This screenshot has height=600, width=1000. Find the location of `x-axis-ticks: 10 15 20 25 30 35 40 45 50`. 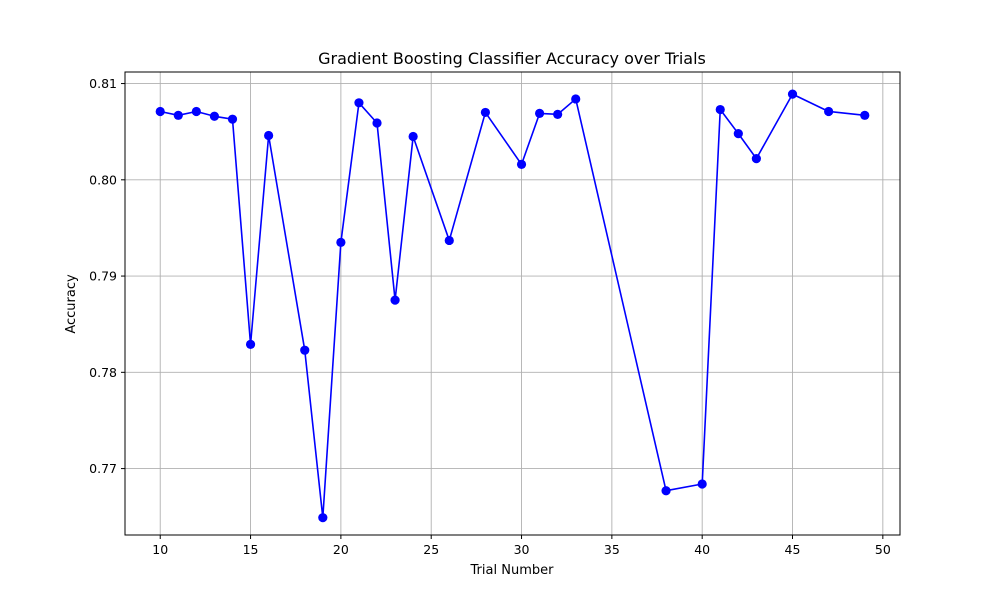

x-axis-ticks: 10 15 20 25 30 35 40 45 50 is located at coordinates (521, 546).